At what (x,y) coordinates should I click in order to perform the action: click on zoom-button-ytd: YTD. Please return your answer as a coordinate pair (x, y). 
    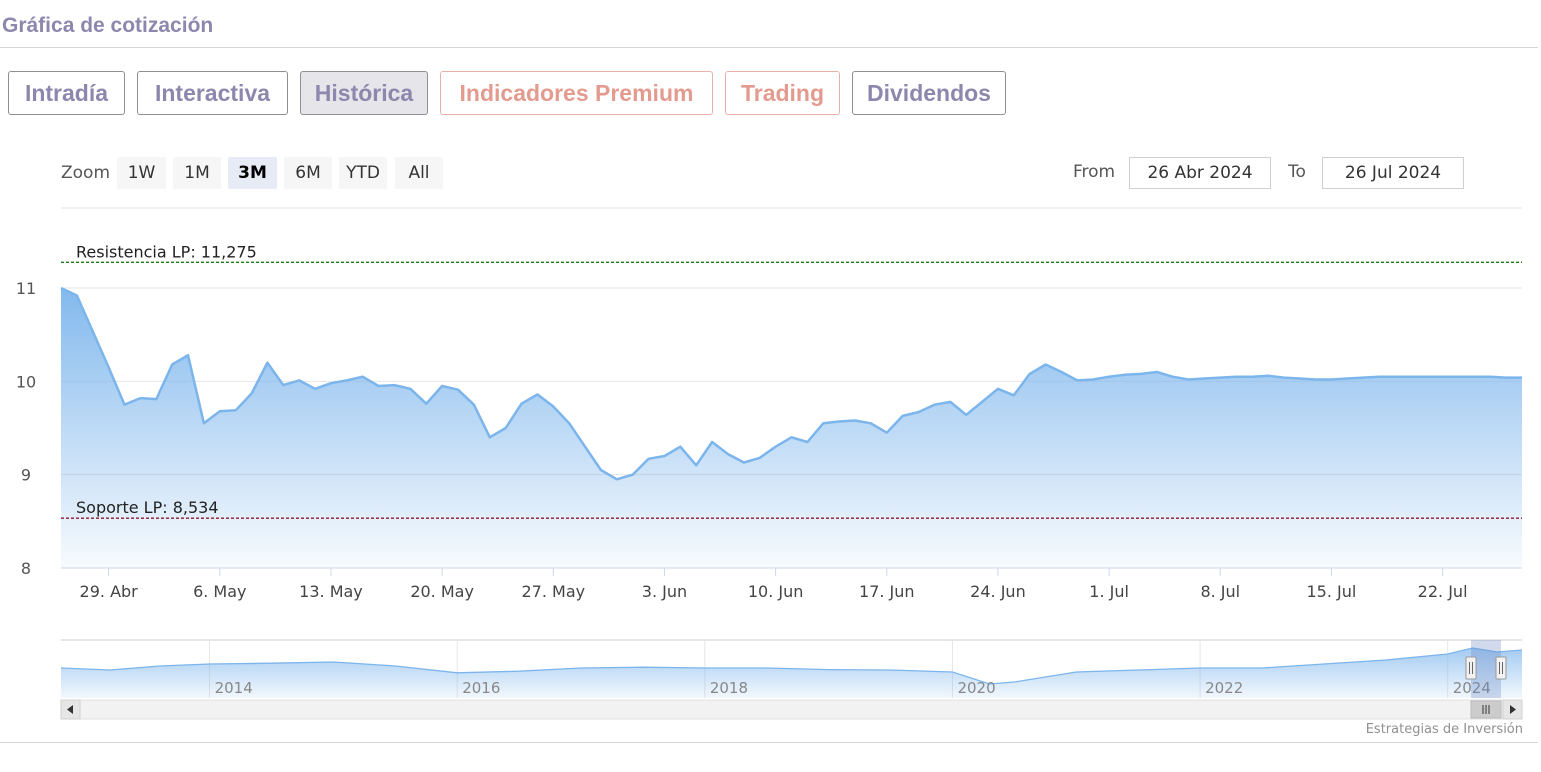
    Looking at the image, I should click on (363, 173).